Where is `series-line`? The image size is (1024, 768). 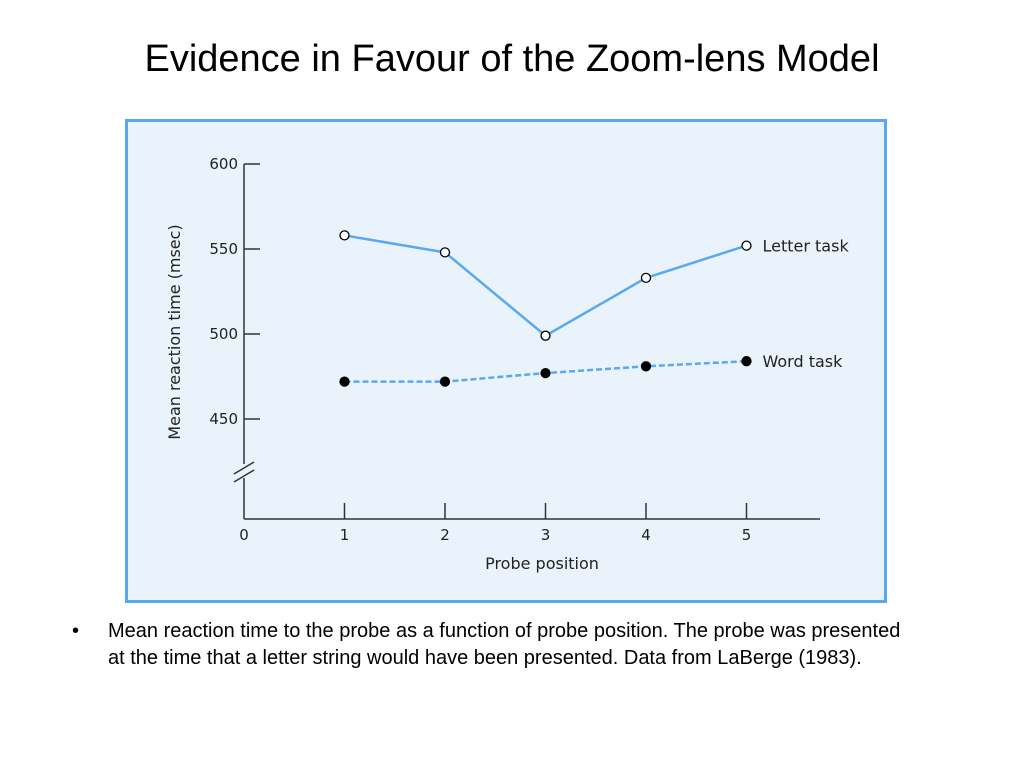
series-line is located at coordinates (545, 286).